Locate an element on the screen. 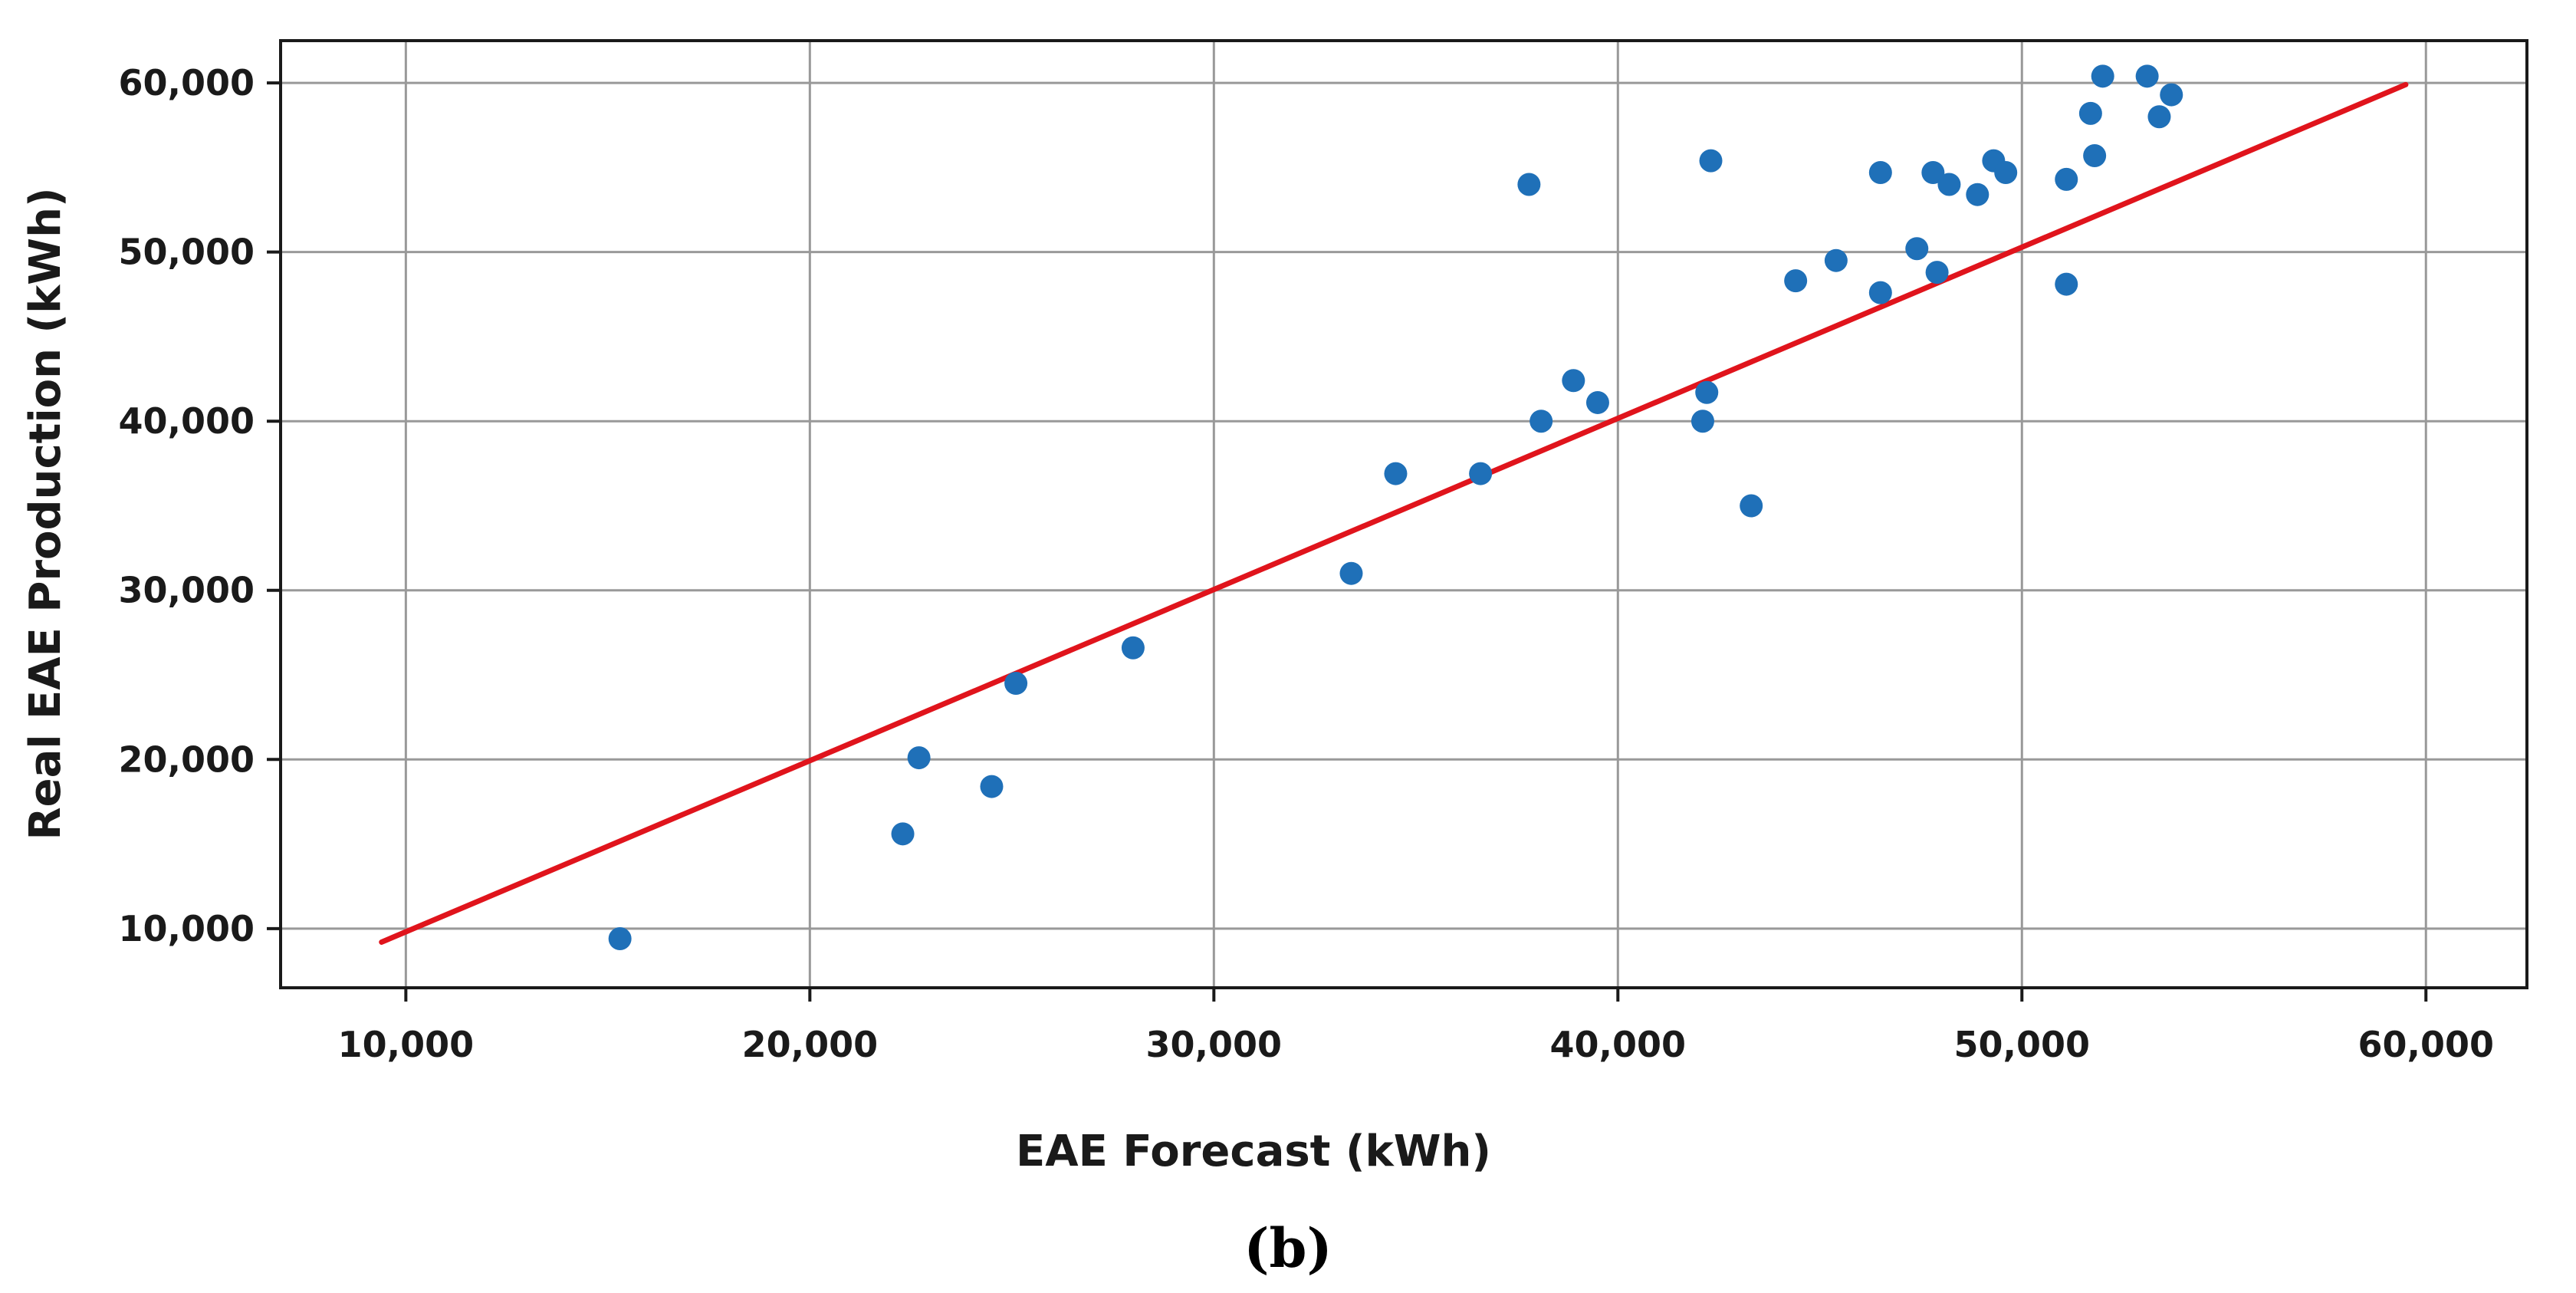 Image resolution: width=2576 pixels, height=1293 pixels. y-axis-ticks: 10,000 20,000 30,000 40,000 50,000 60,000 is located at coordinates (199, 506).